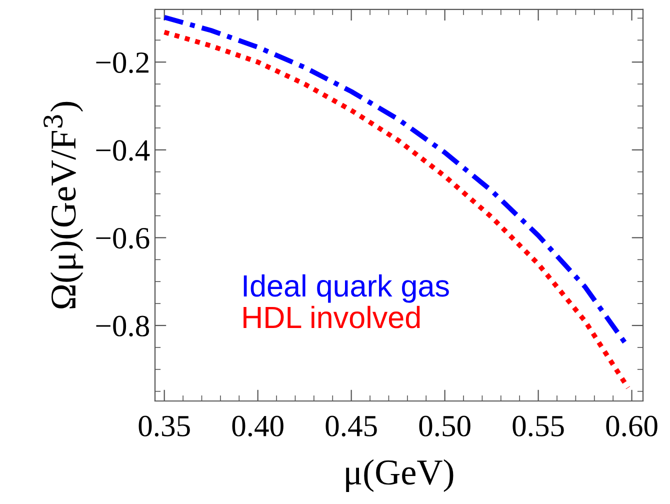  Describe the element at coordinates (164, 426) in the screenshot. I see `x-tick-label: 0.35` at that location.